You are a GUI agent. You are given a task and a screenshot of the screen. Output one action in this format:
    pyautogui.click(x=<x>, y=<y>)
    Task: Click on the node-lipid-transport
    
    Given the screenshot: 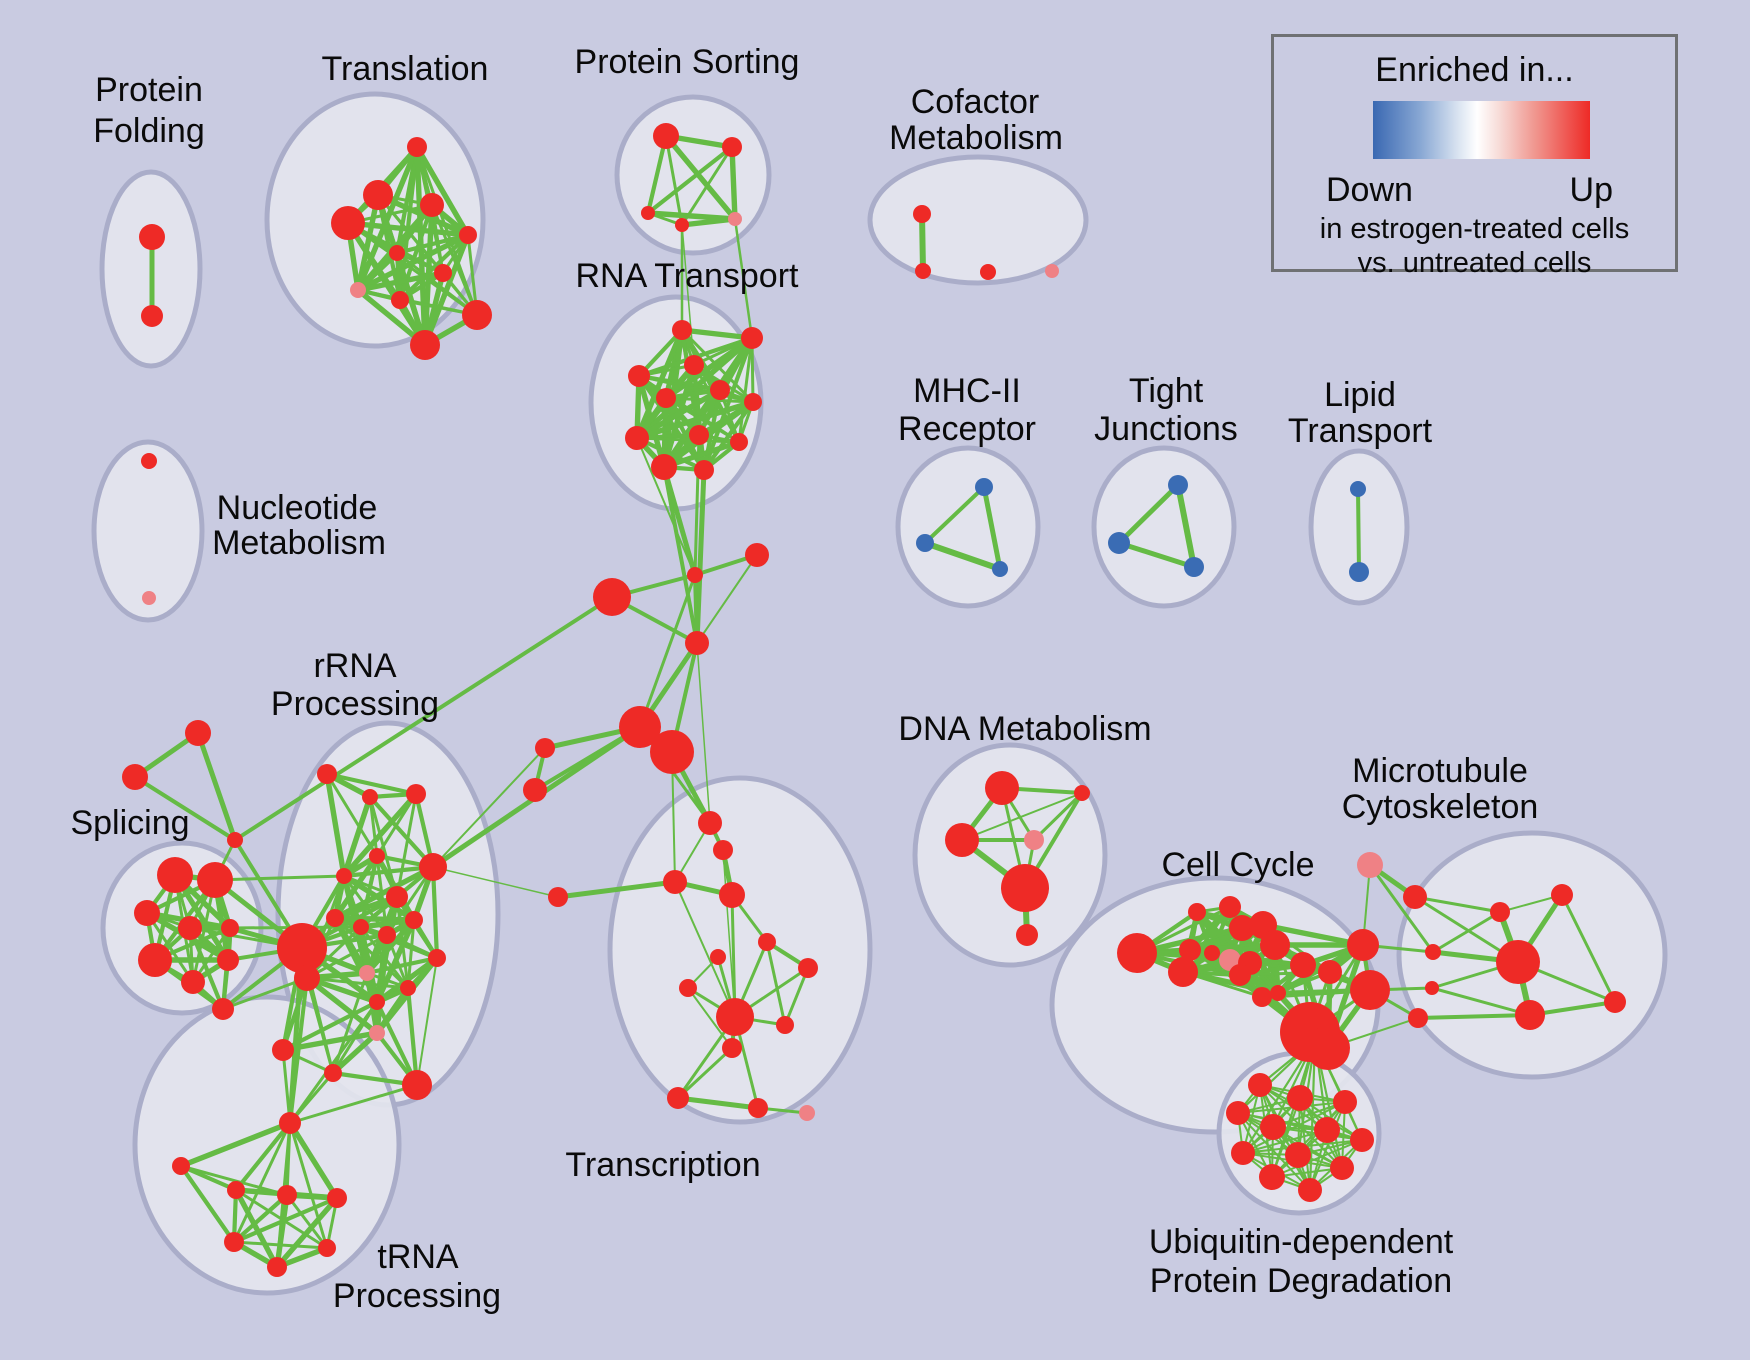 What is the action you would take?
    pyautogui.click(x=1358, y=489)
    